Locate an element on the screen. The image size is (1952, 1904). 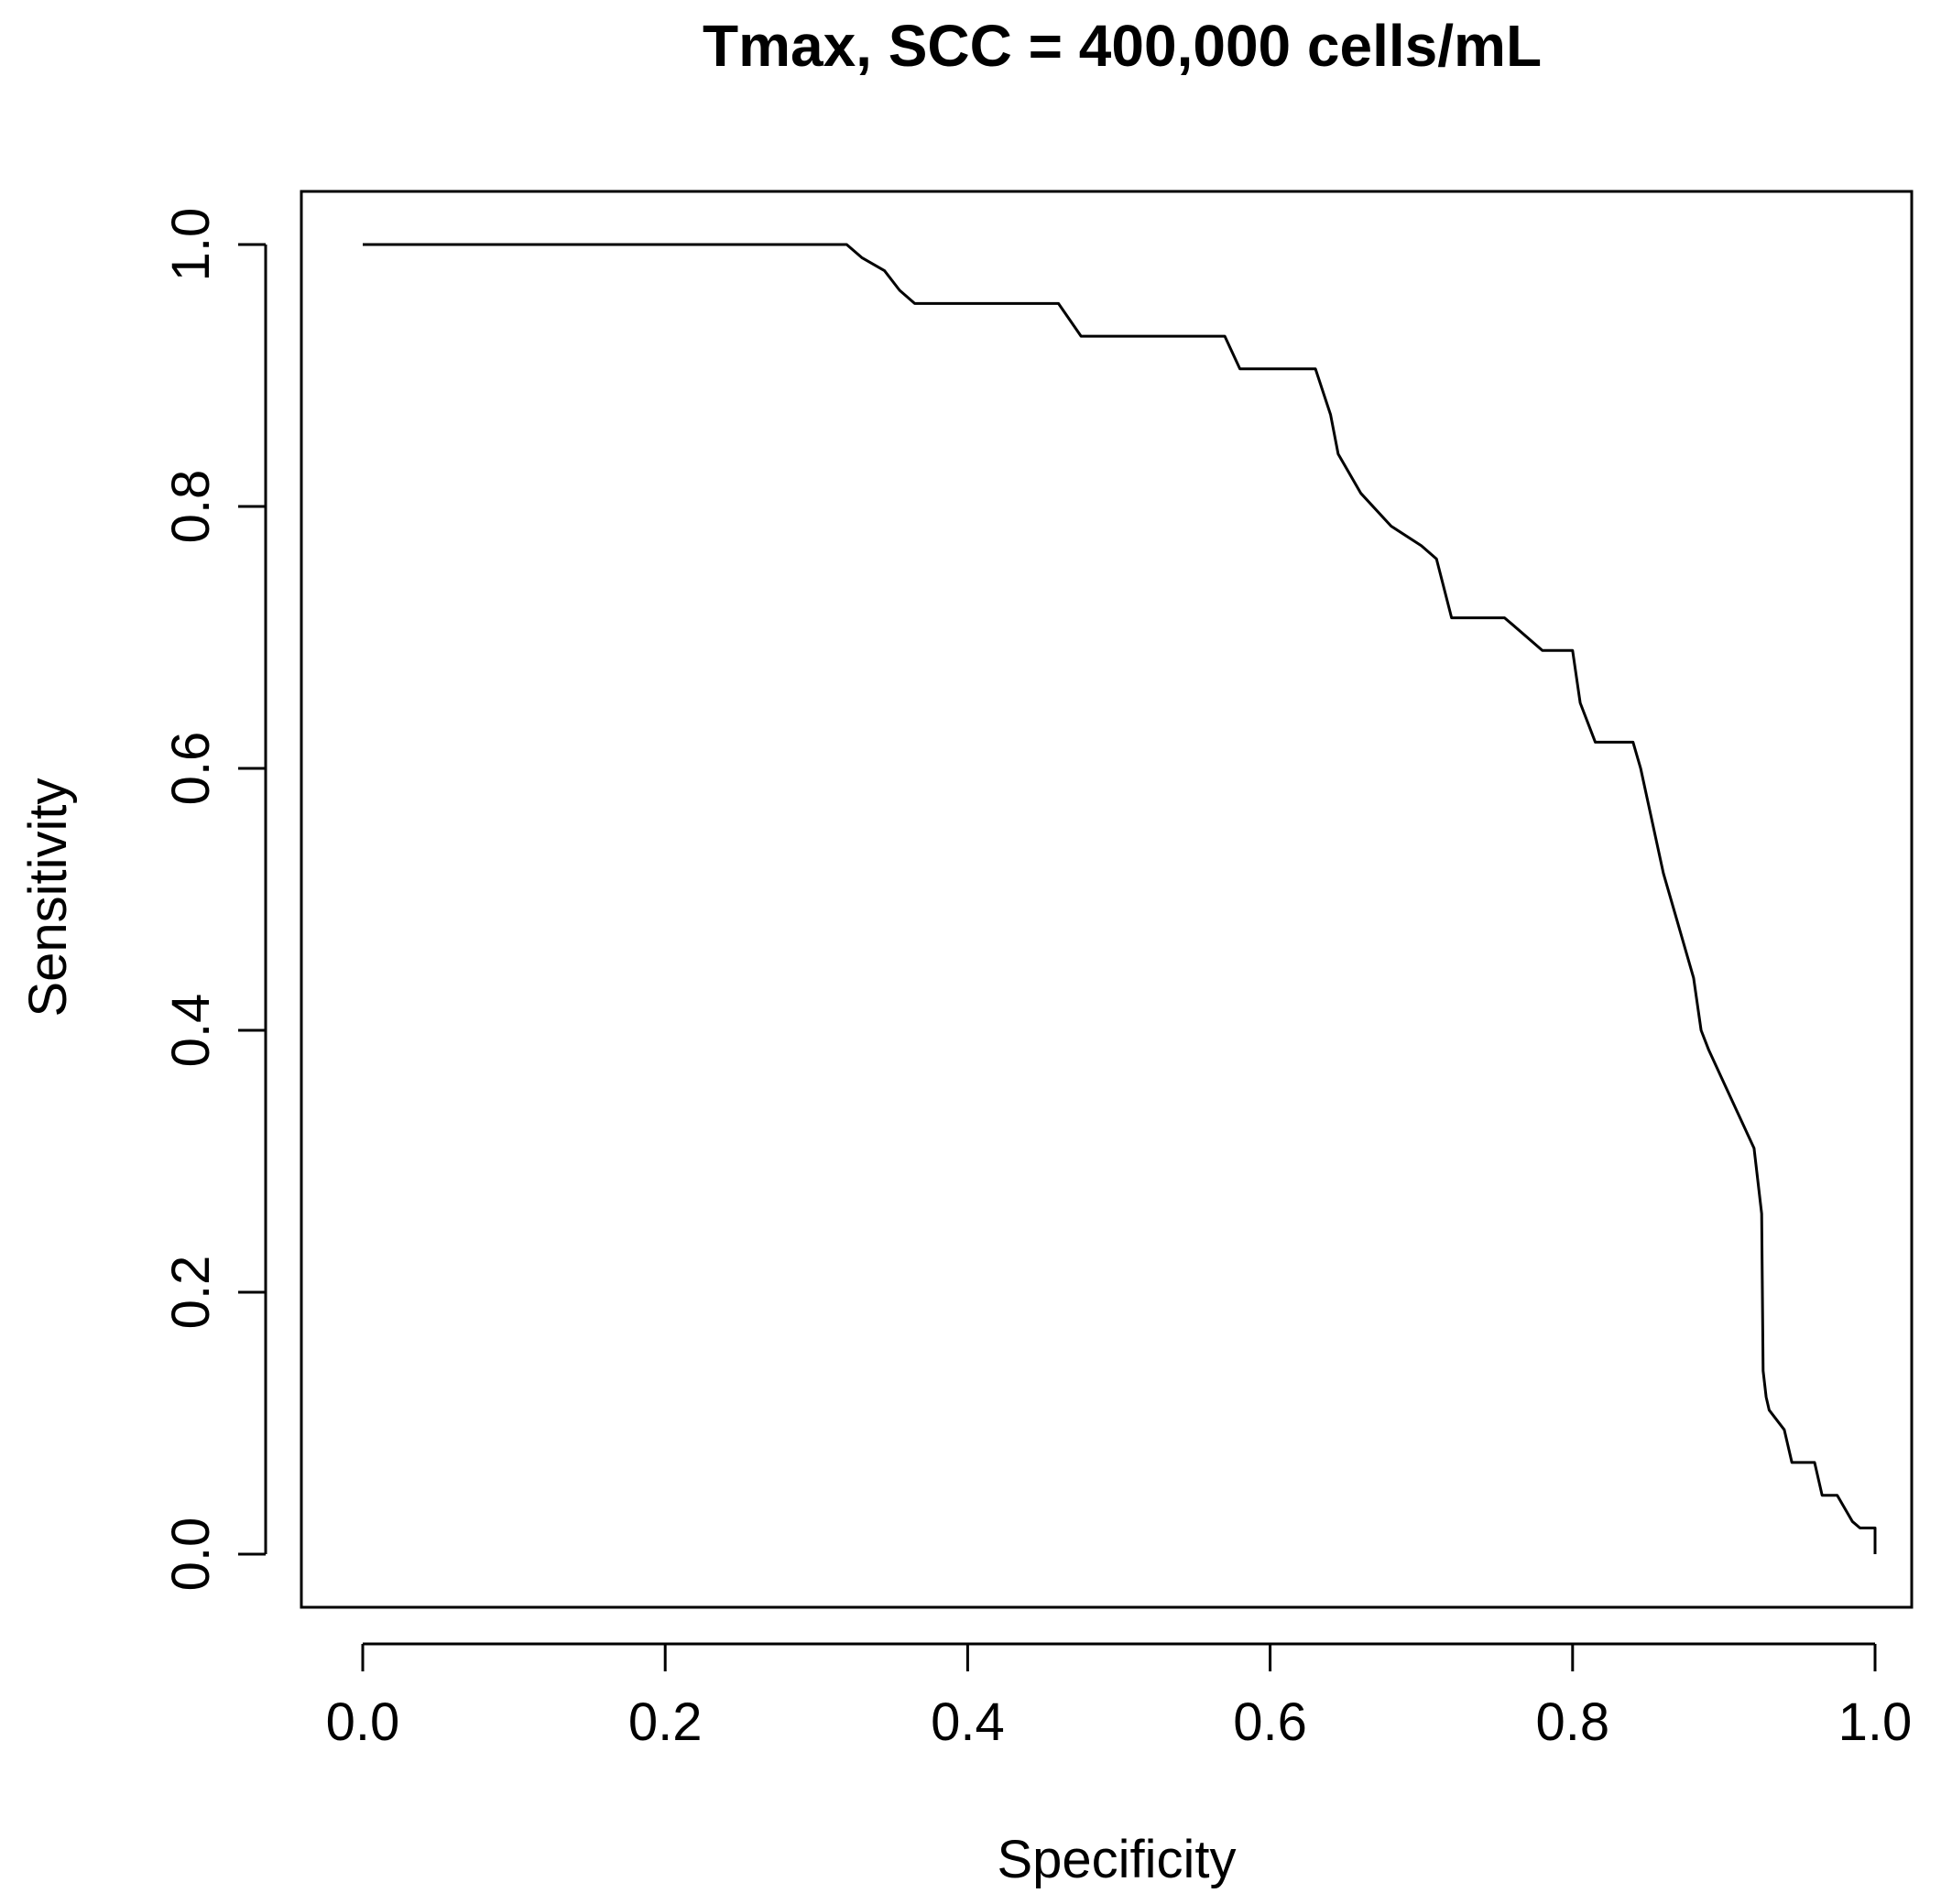
y-tick-label: 0.0 is located at coordinates (191, 1555).